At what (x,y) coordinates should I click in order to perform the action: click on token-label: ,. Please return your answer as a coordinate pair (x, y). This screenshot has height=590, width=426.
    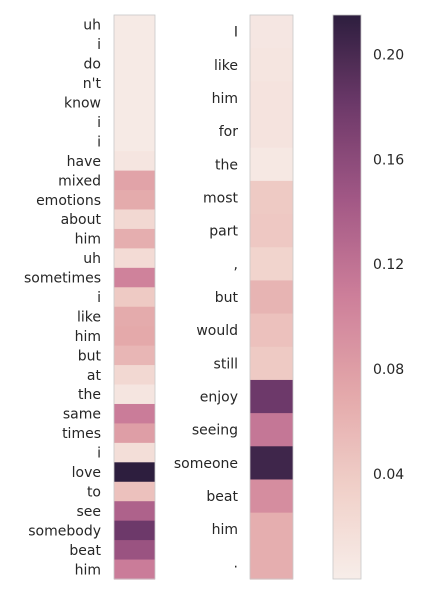
    Looking at the image, I should click on (236, 265).